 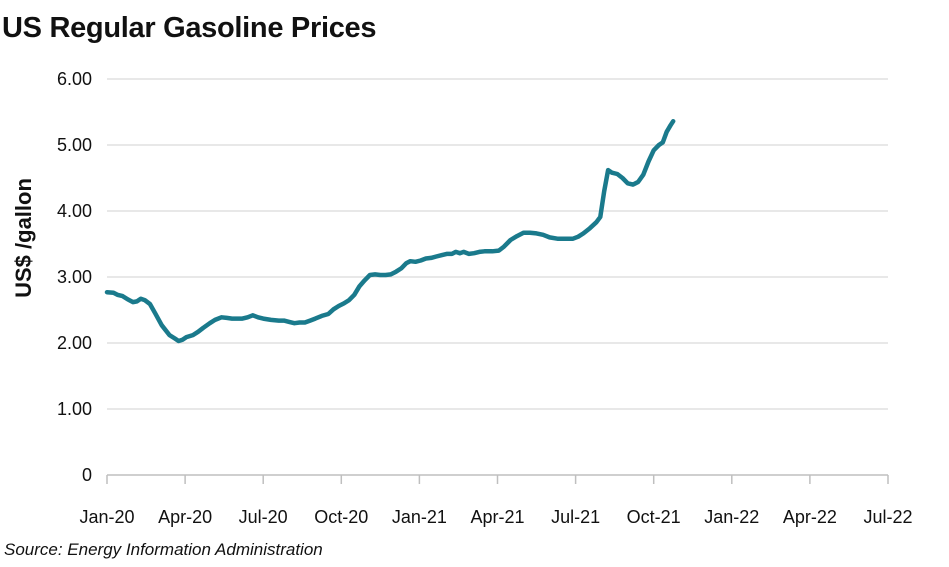 I want to click on chart-title: US Regular Gasoline Prices, so click(x=189, y=28).